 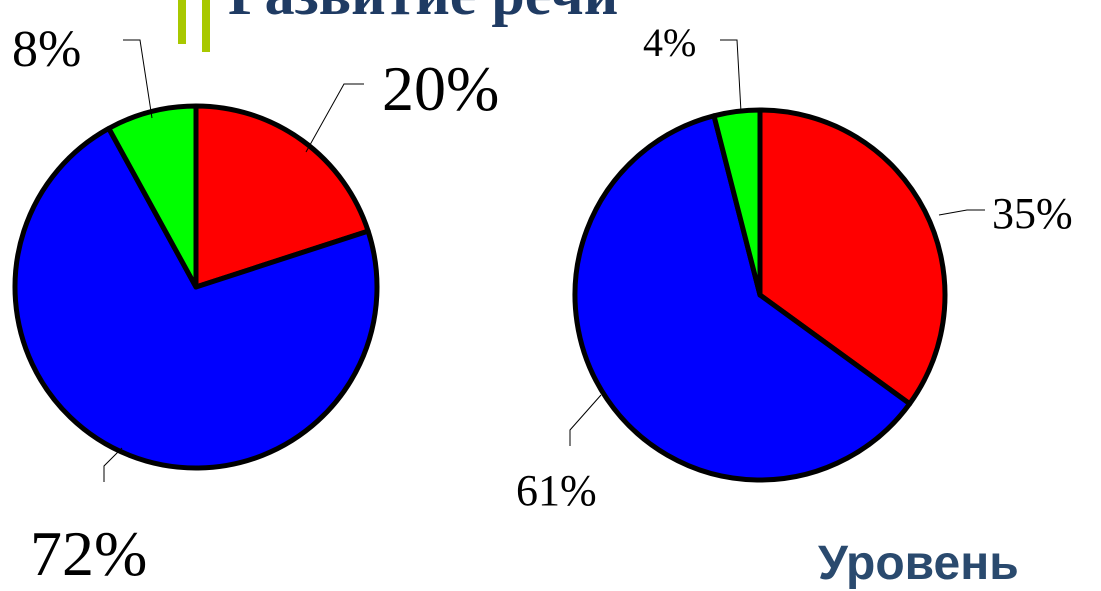 What do you see at coordinates (1032, 213) in the screenshot?
I see `pie-2-data-label-1: 35%` at bounding box center [1032, 213].